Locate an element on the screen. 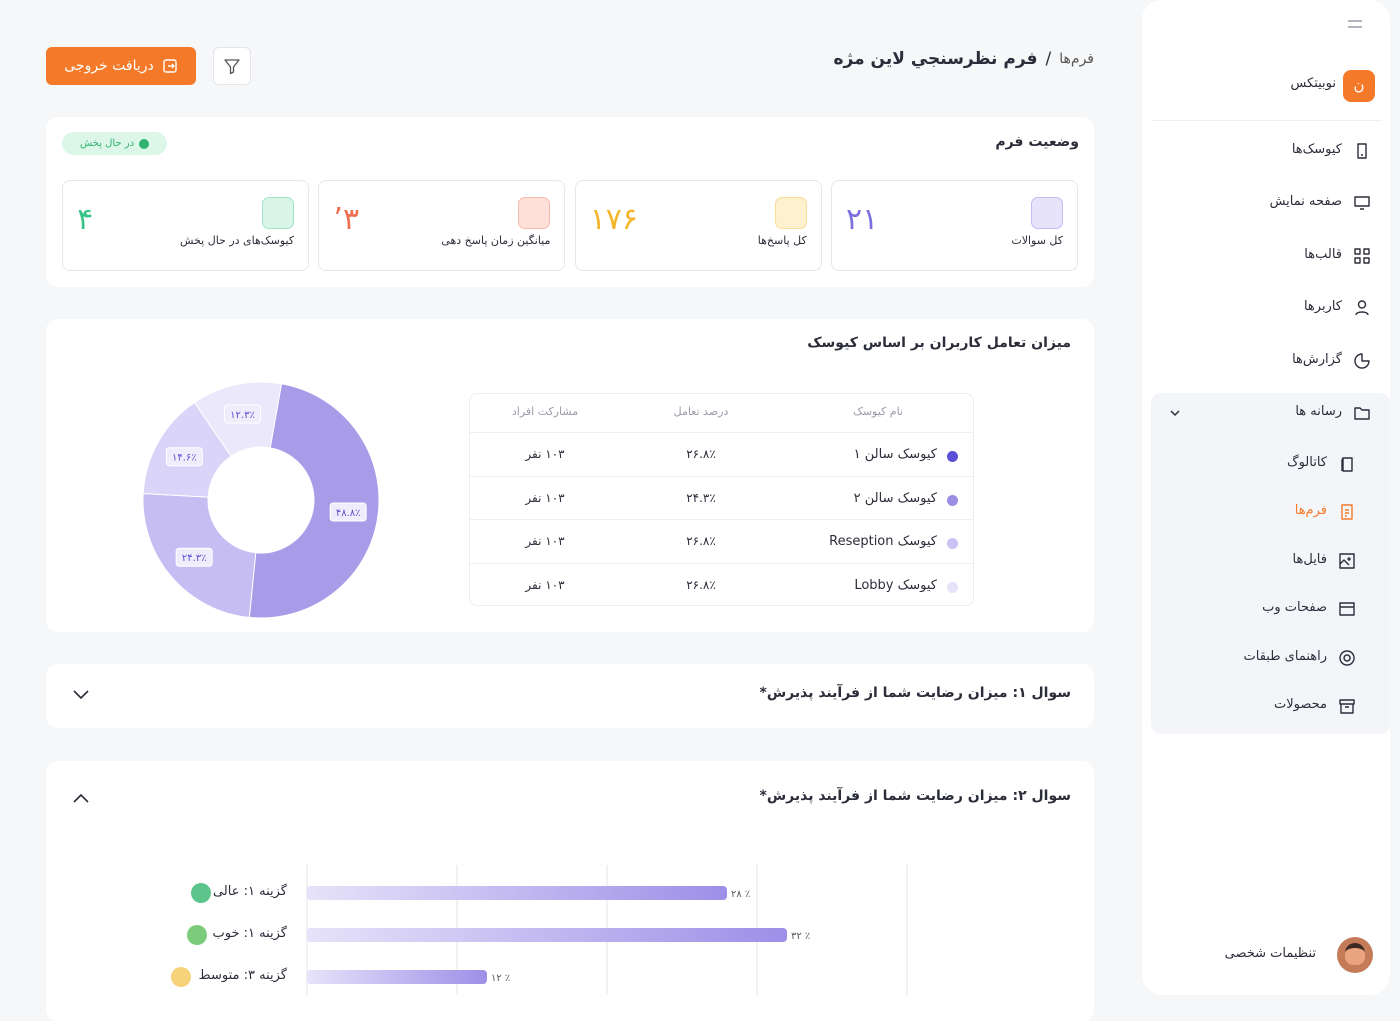  table-cell: ۲۴.۳٪ is located at coordinates (701, 497).